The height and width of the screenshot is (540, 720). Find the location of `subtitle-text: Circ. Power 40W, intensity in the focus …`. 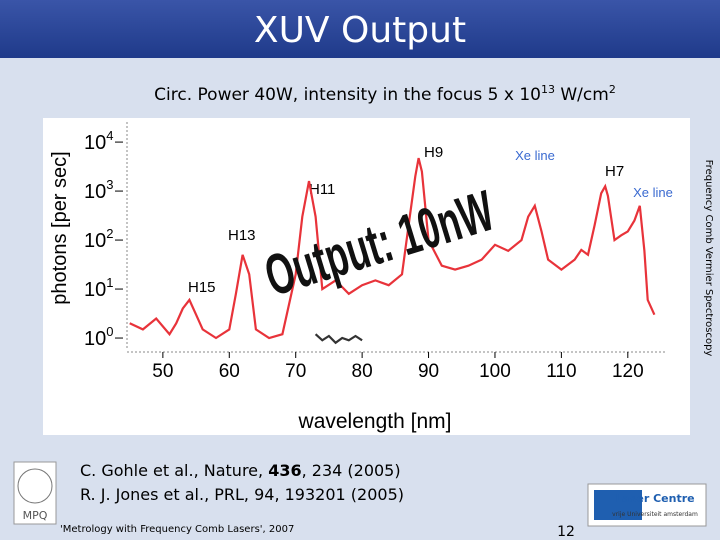

subtitle-text: Circ. Power 40W, intensity in the focus … is located at coordinates (347, 95).